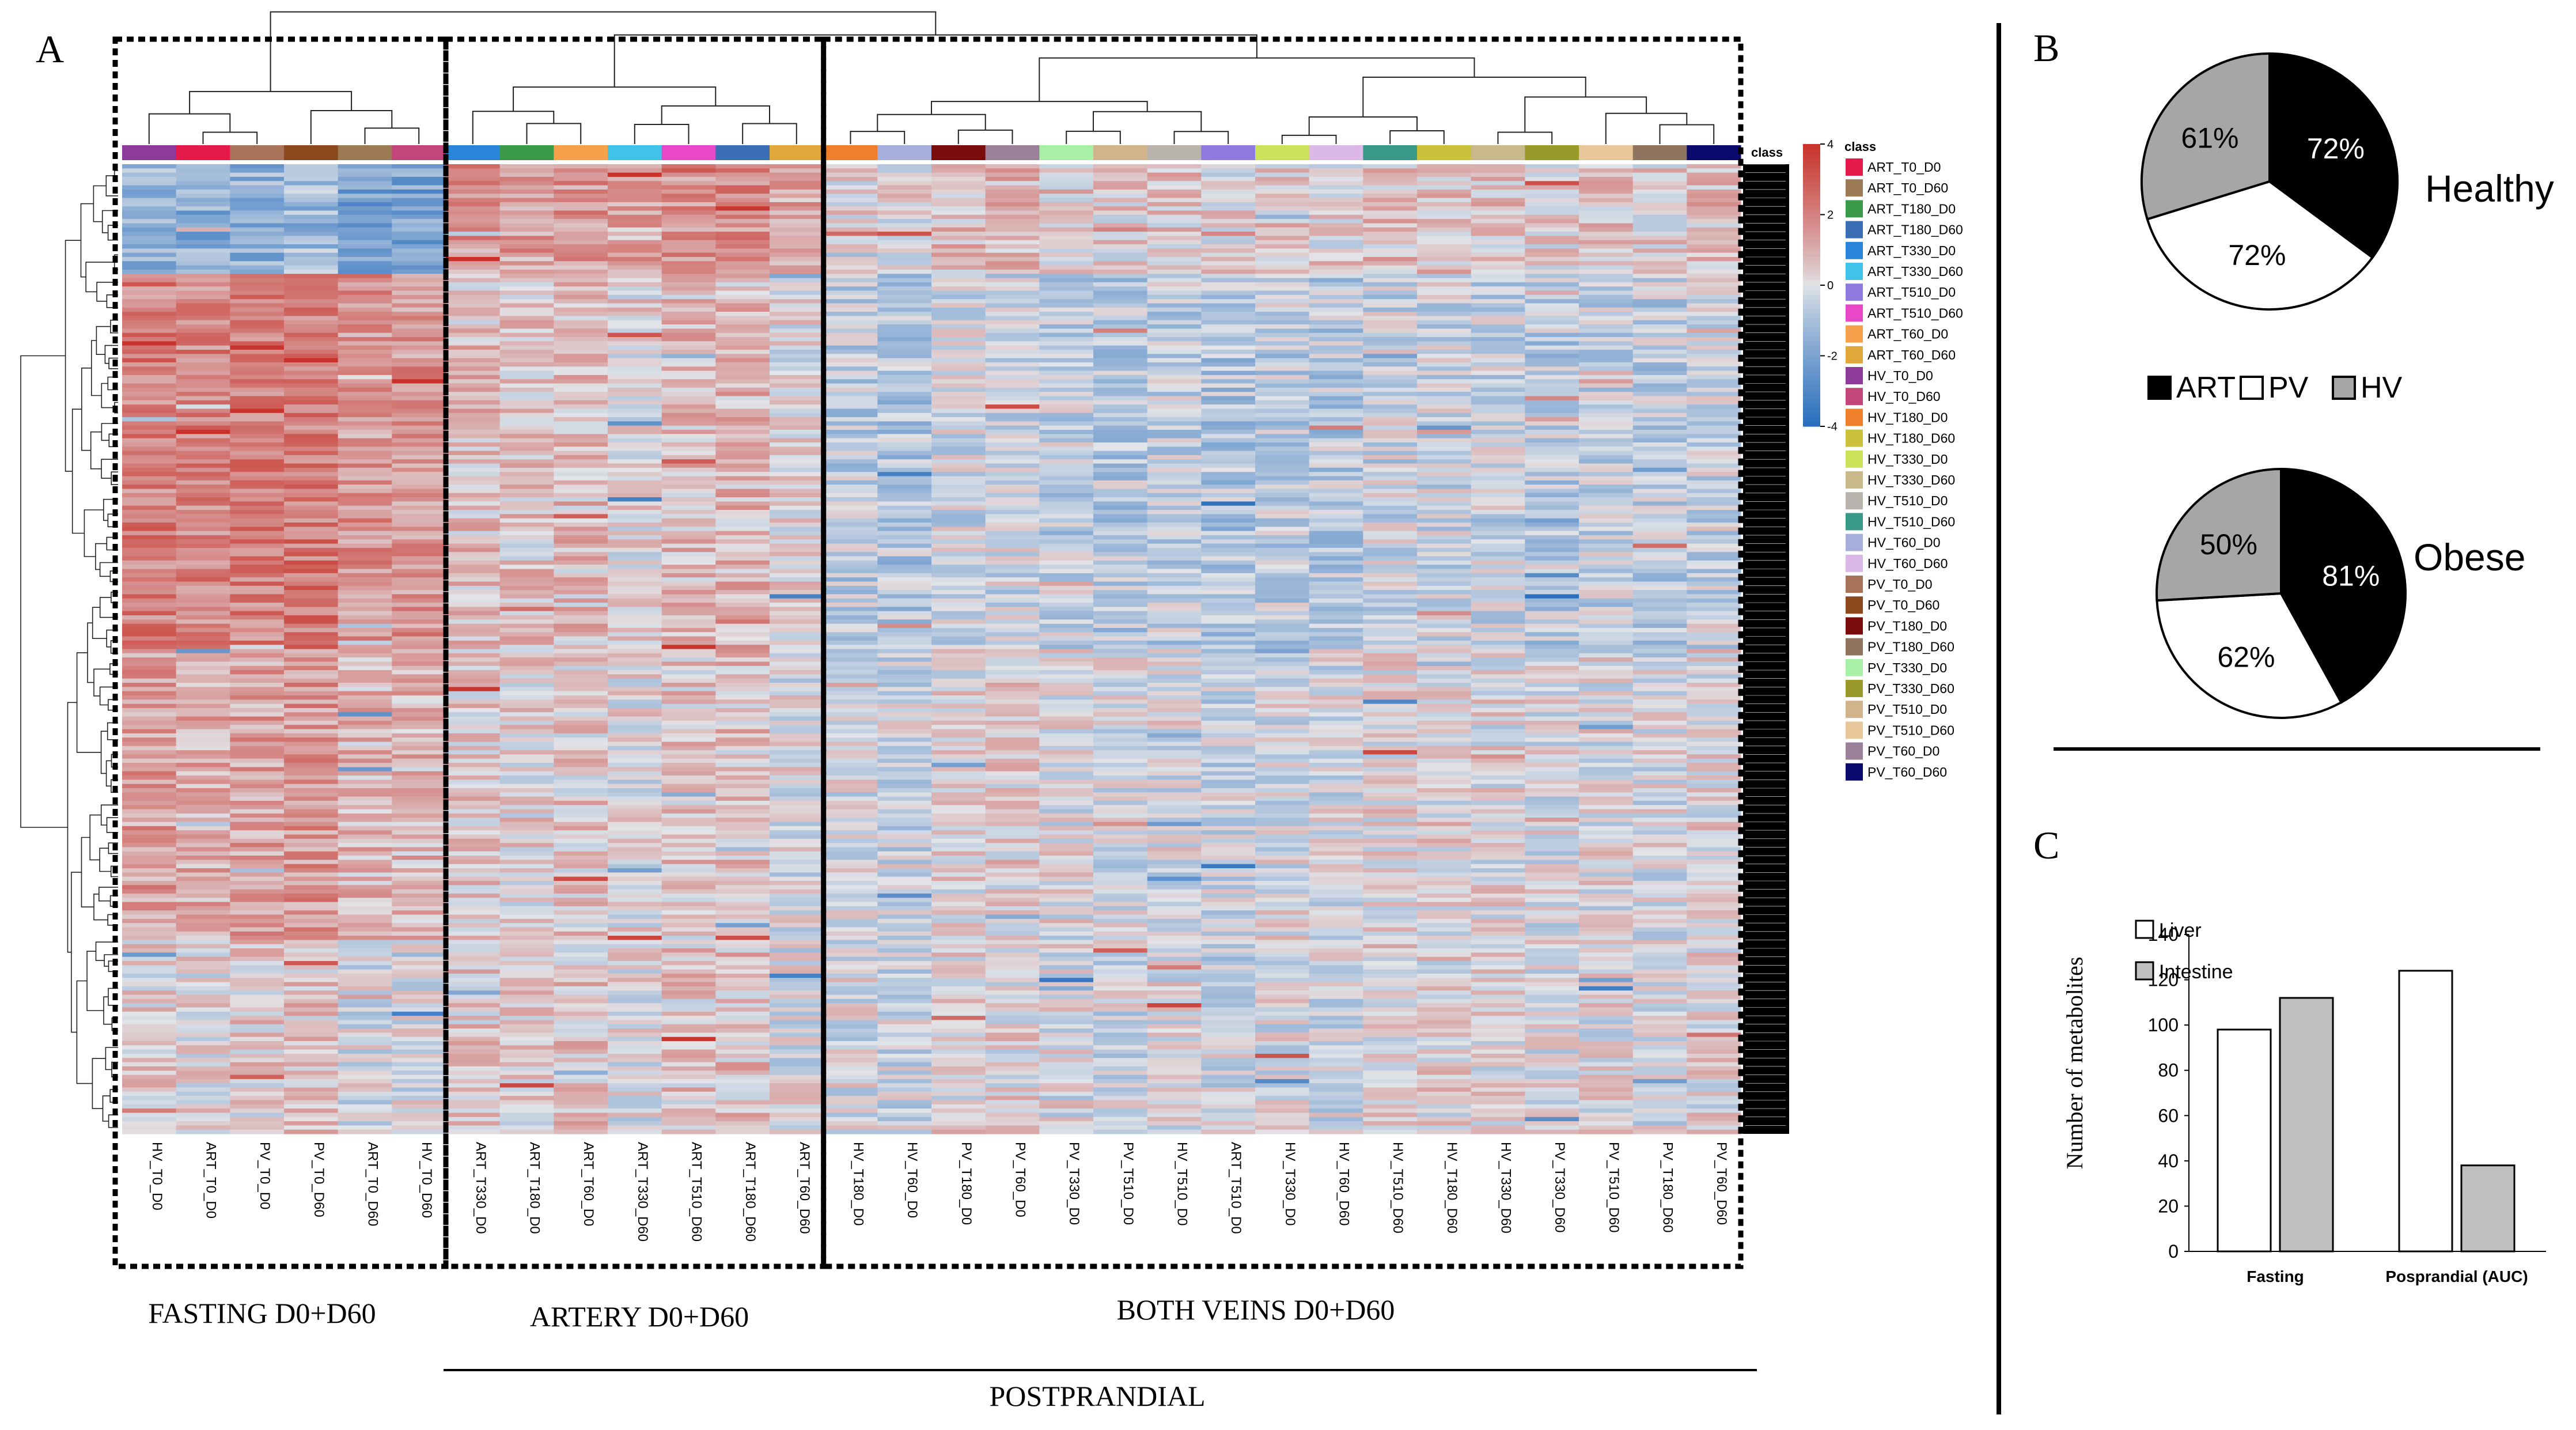 The image size is (2576, 1430). Describe the element at coordinates (72, 827) in the screenshot. I see `dendrogram-branch` at that location.